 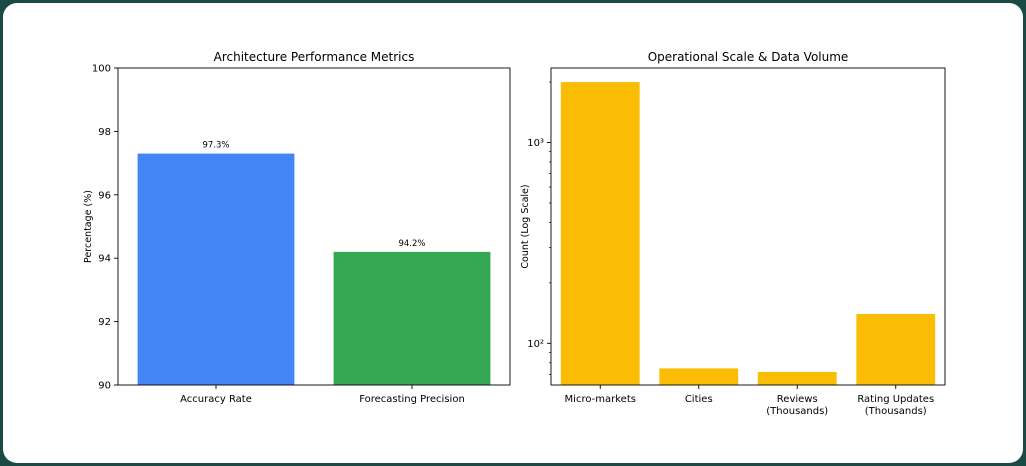 What do you see at coordinates (535, 143) in the screenshot?
I see `chart2-ytick-label-2: 10³` at bounding box center [535, 143].